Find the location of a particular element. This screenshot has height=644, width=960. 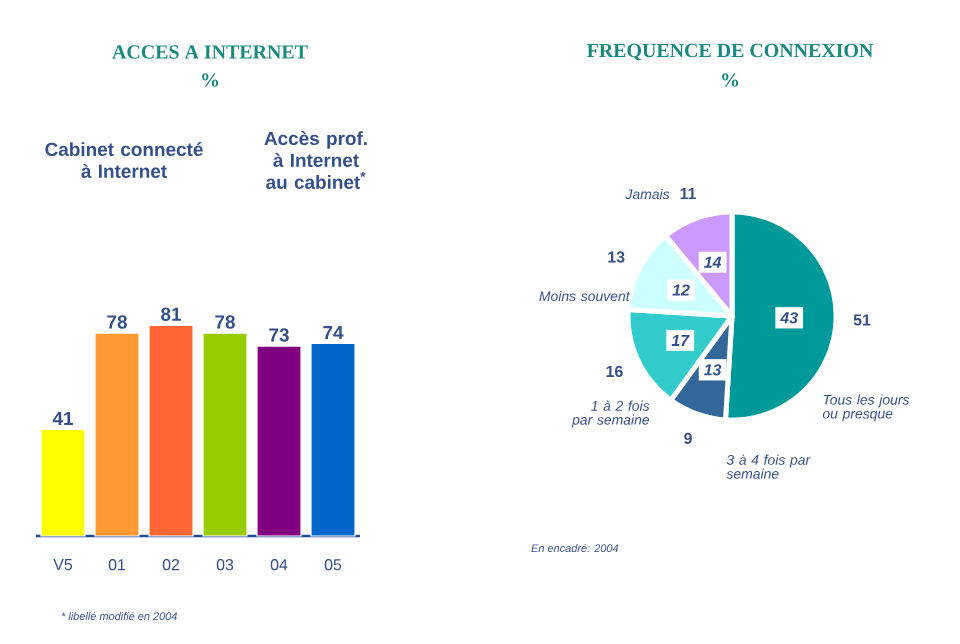

data-label: 74 is located at coordinates (333, 333).